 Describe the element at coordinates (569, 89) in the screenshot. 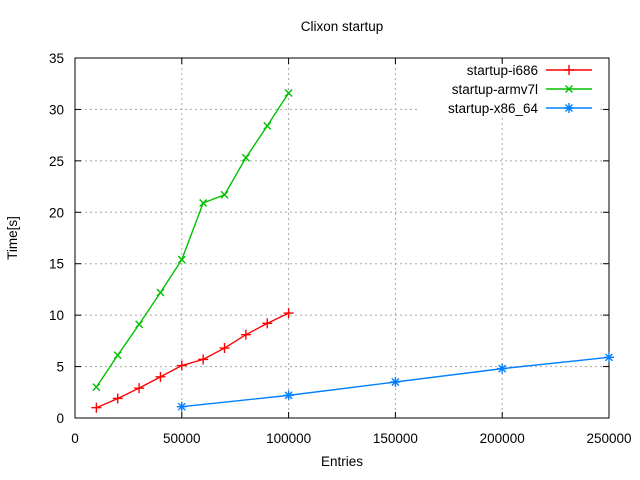

I see `legend-sample-marker-startup-armv7l` at that location.